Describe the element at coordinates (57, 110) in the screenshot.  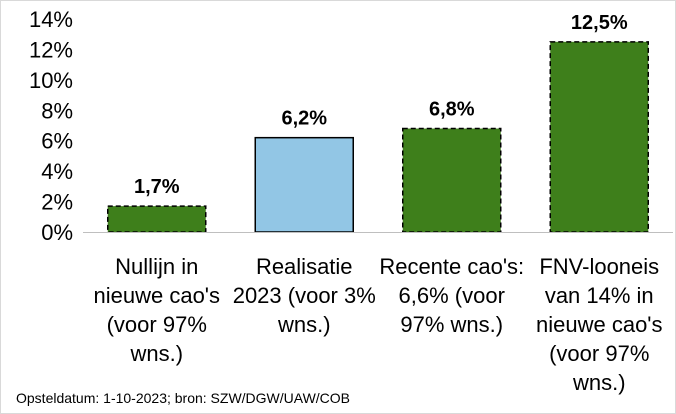
I see `y-tick-label: 8%` at that location.